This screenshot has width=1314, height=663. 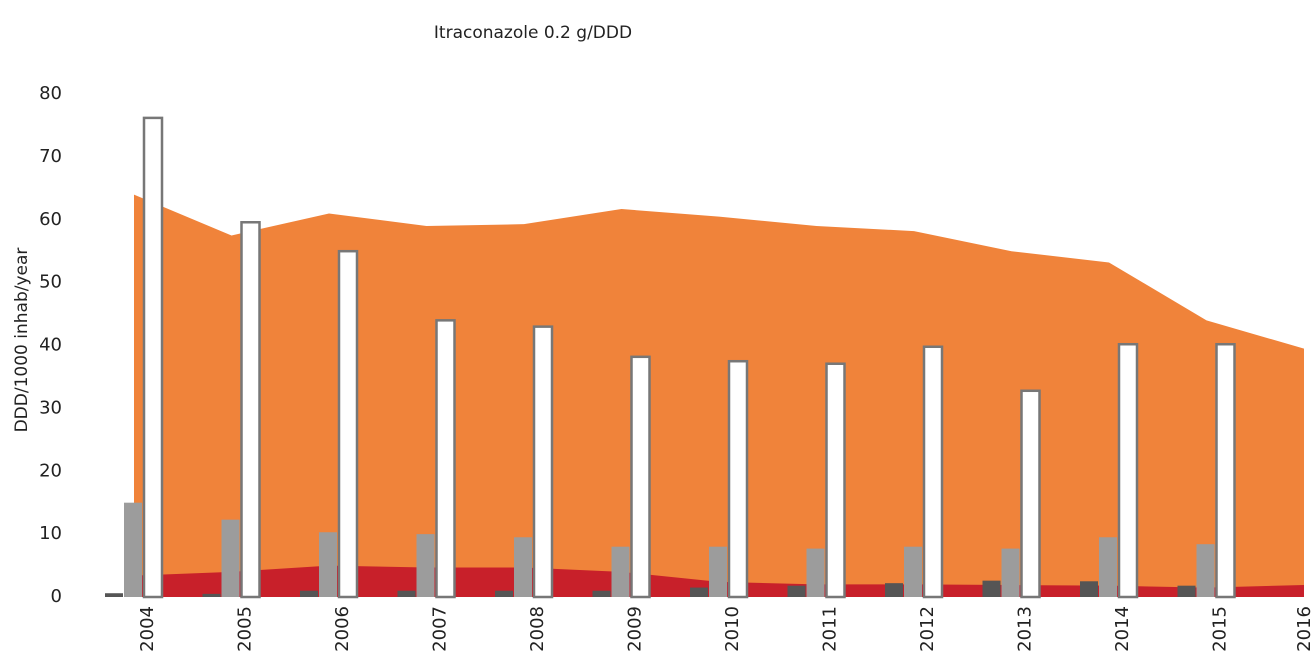 I want to click on x-tick-label: 2006, so click(x=342, y=629).